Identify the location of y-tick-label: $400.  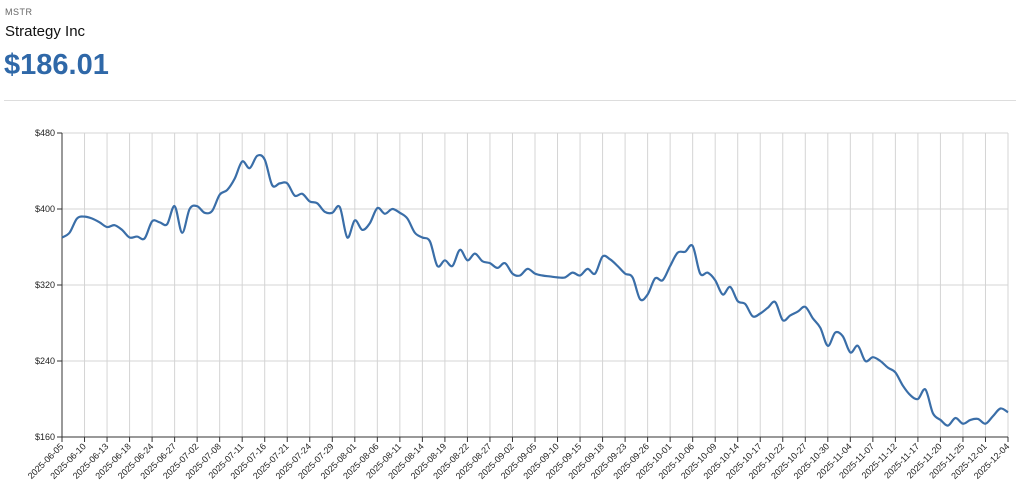
(45, 209).